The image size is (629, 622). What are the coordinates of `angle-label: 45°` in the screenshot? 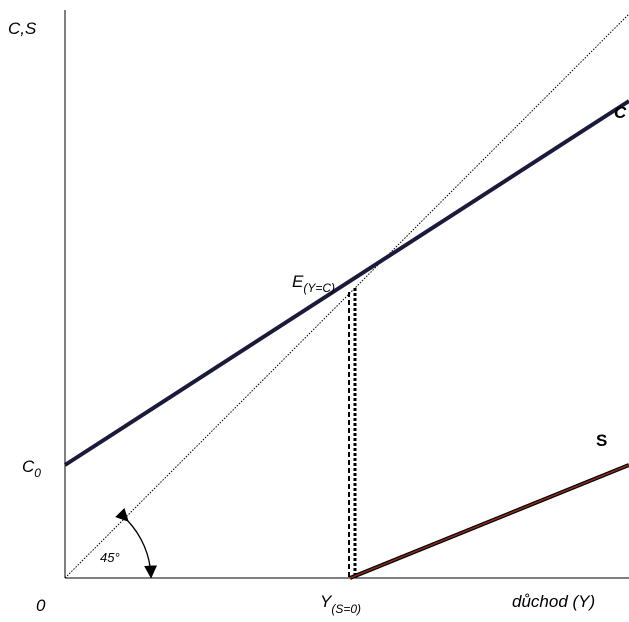 It's located at (110, 557).